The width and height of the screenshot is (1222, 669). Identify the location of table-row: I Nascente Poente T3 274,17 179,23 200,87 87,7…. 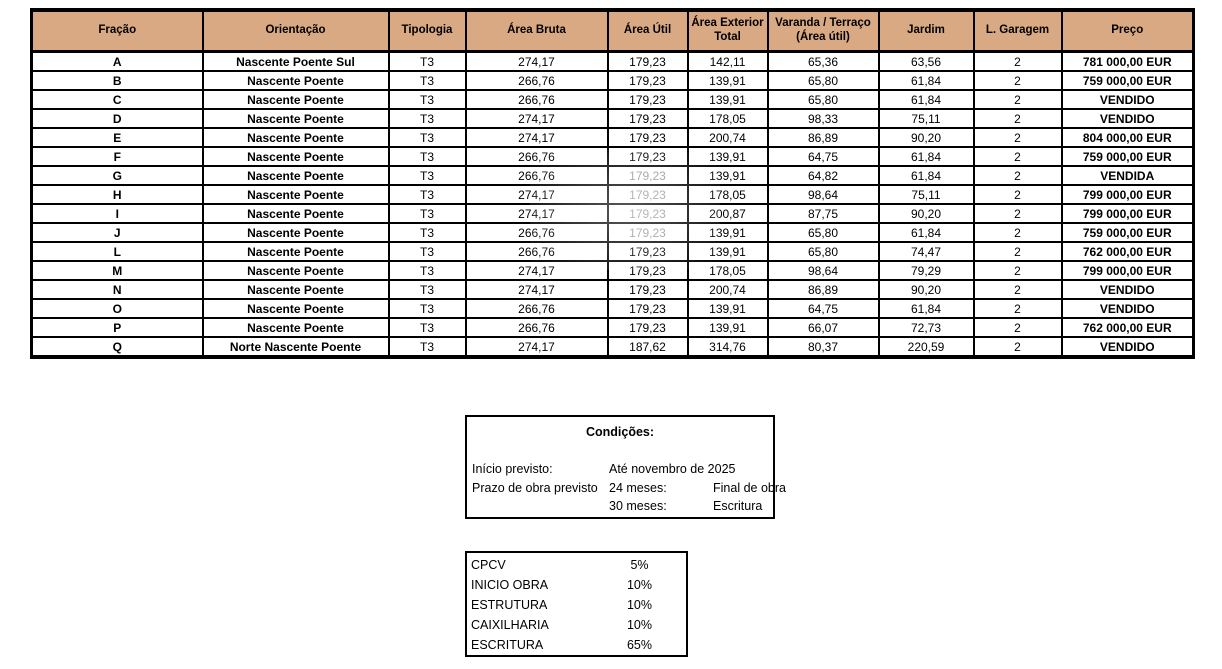
(612, 213).